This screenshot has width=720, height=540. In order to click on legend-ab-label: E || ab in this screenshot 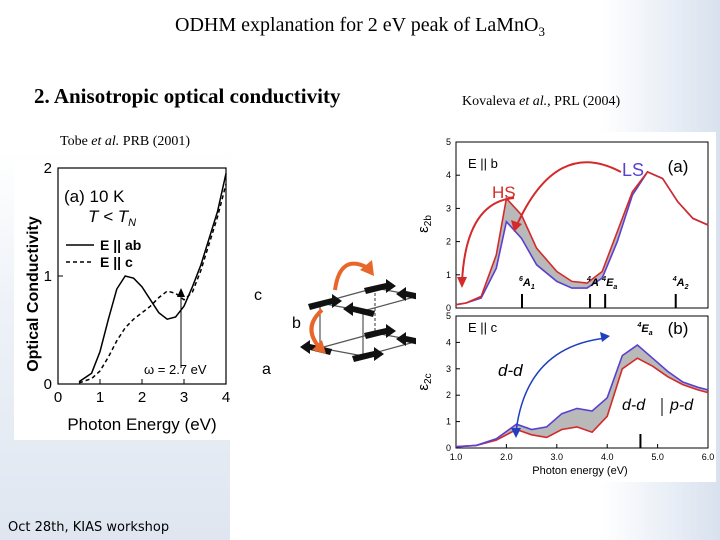, I will do `click(120, 245)`.